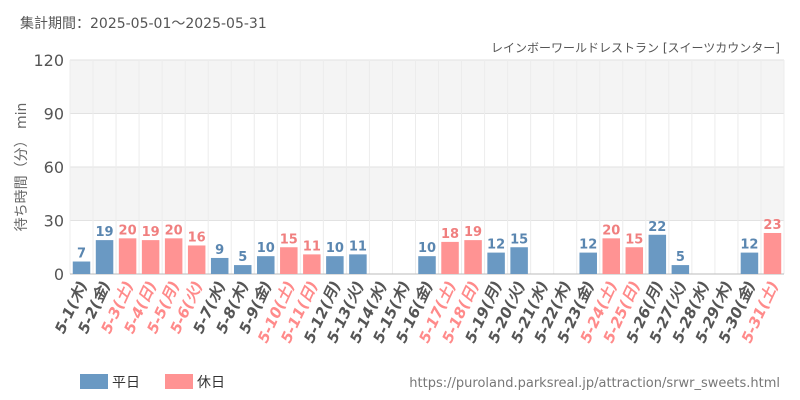 This screenshot has width=800, height=400. What do you see at coordinates (219, 250) in the screenshot?
I see `data-label: 9` at bounding box center [219, 250].